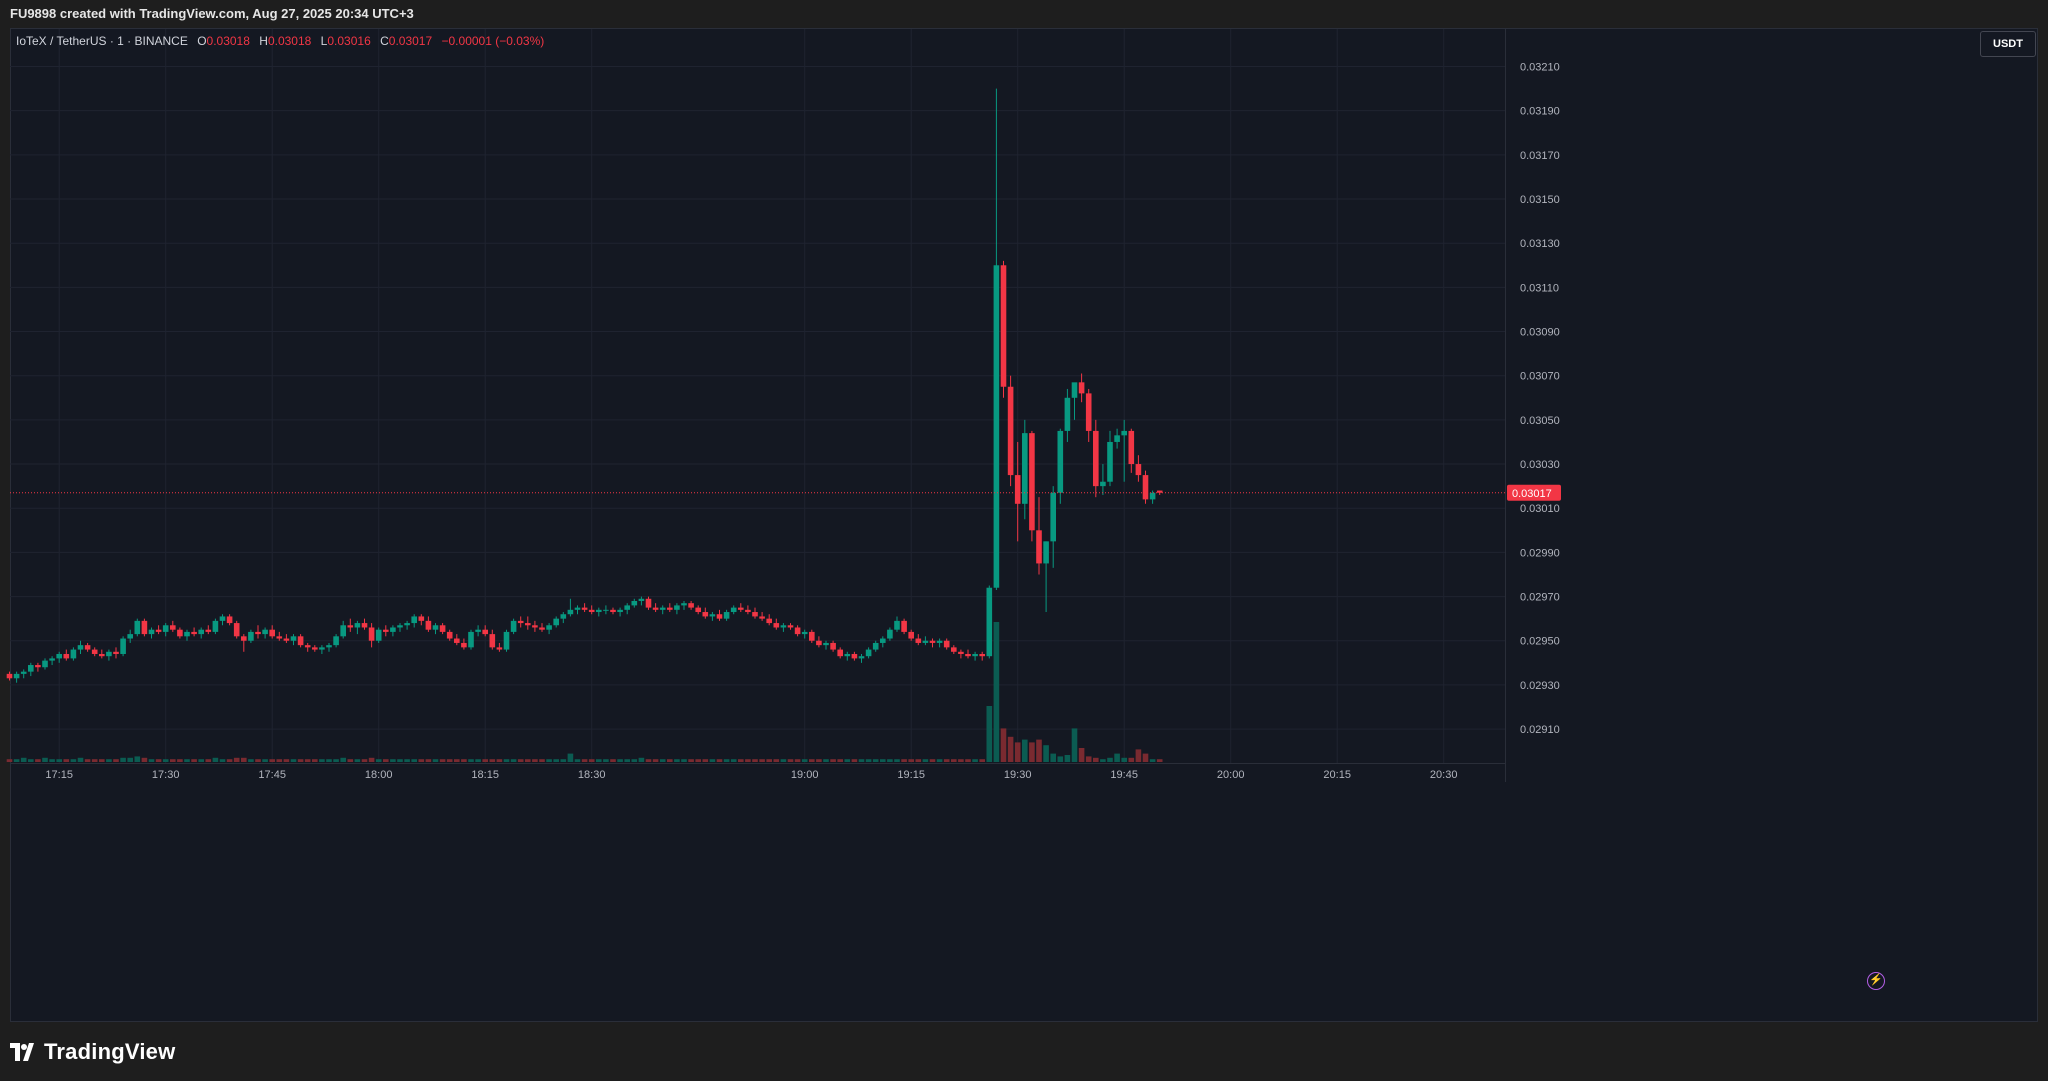  What do you see at coordinates (202, 41) in the screenshot?
I see `open-label: O` at bounding box center [202, 41].